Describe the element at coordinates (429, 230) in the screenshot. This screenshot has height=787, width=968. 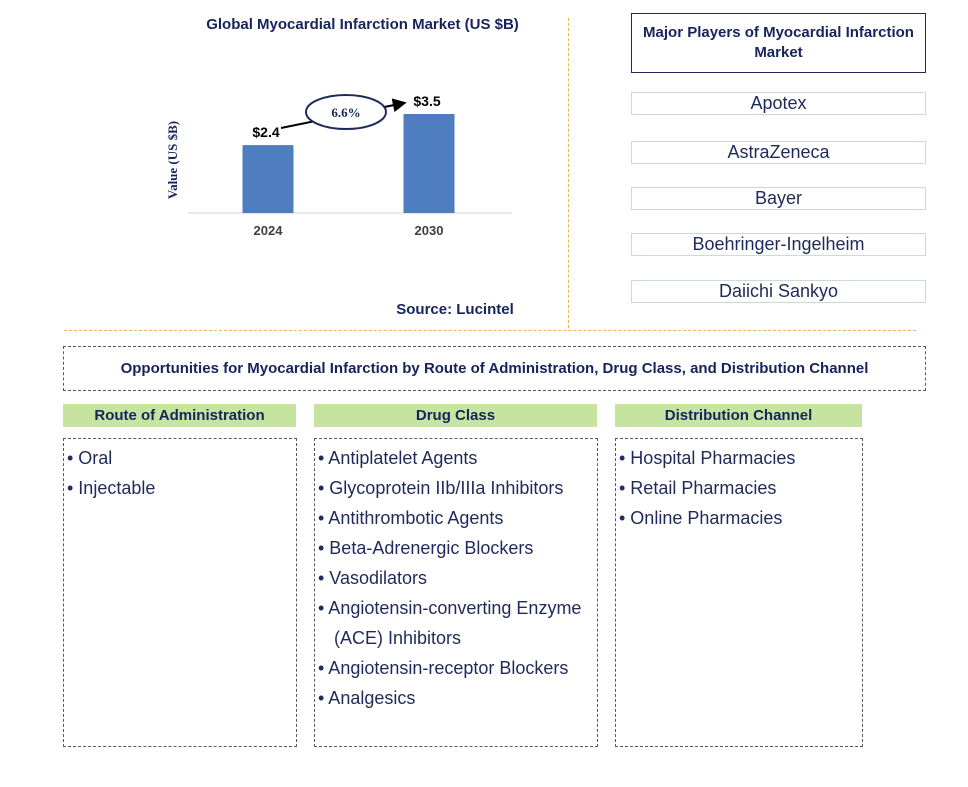
I see `x-tick-2030: 2030` at that location.